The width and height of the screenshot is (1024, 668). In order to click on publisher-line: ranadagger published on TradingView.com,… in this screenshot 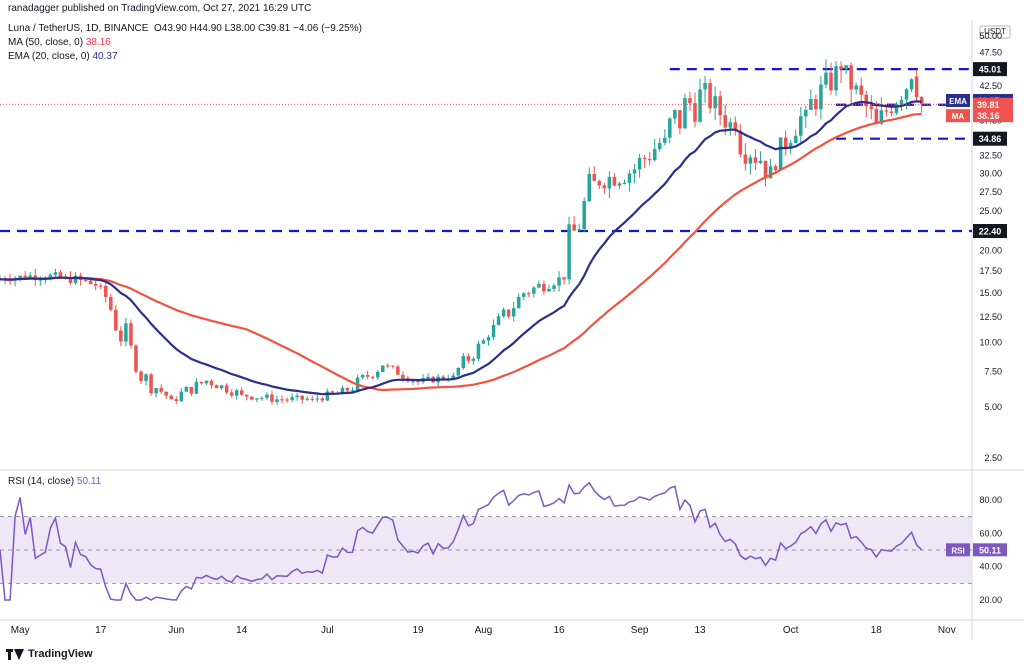, I will do `click(160, 8)`.